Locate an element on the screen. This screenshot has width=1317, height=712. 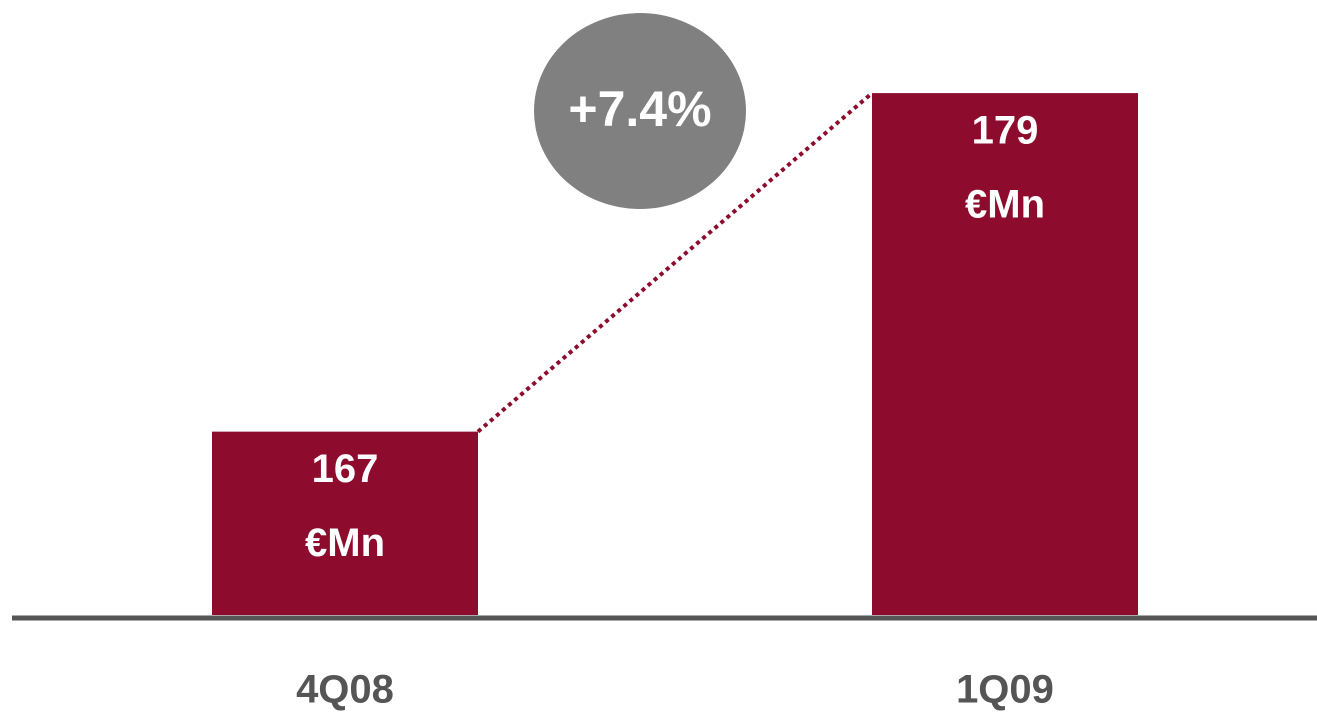
x-tick-label: 1Q09 is located at coordinates (1005, 690).